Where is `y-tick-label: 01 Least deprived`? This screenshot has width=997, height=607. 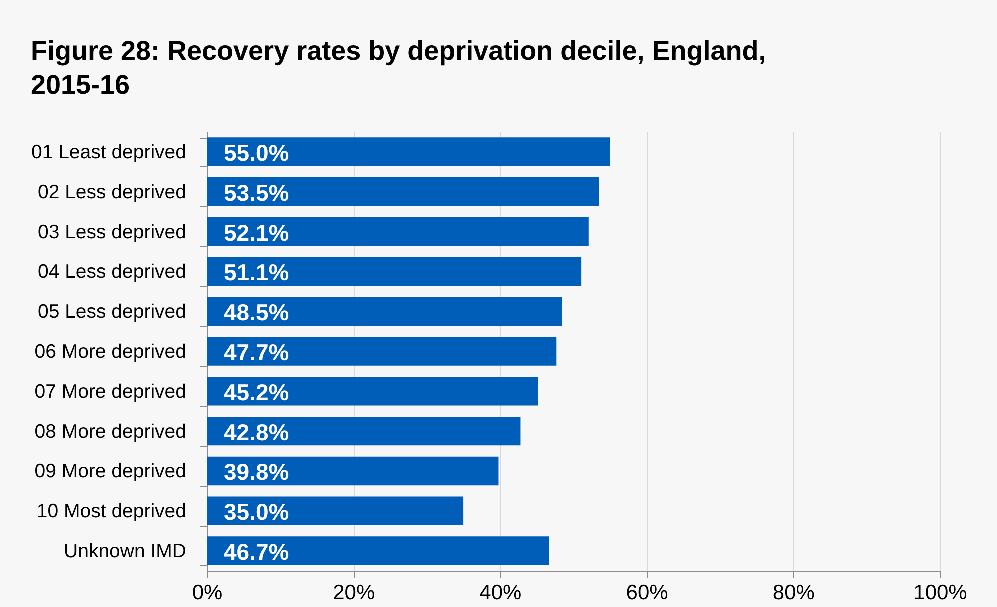 y-tick-label: 01 Least deprived is located at coordinates (108, 152).